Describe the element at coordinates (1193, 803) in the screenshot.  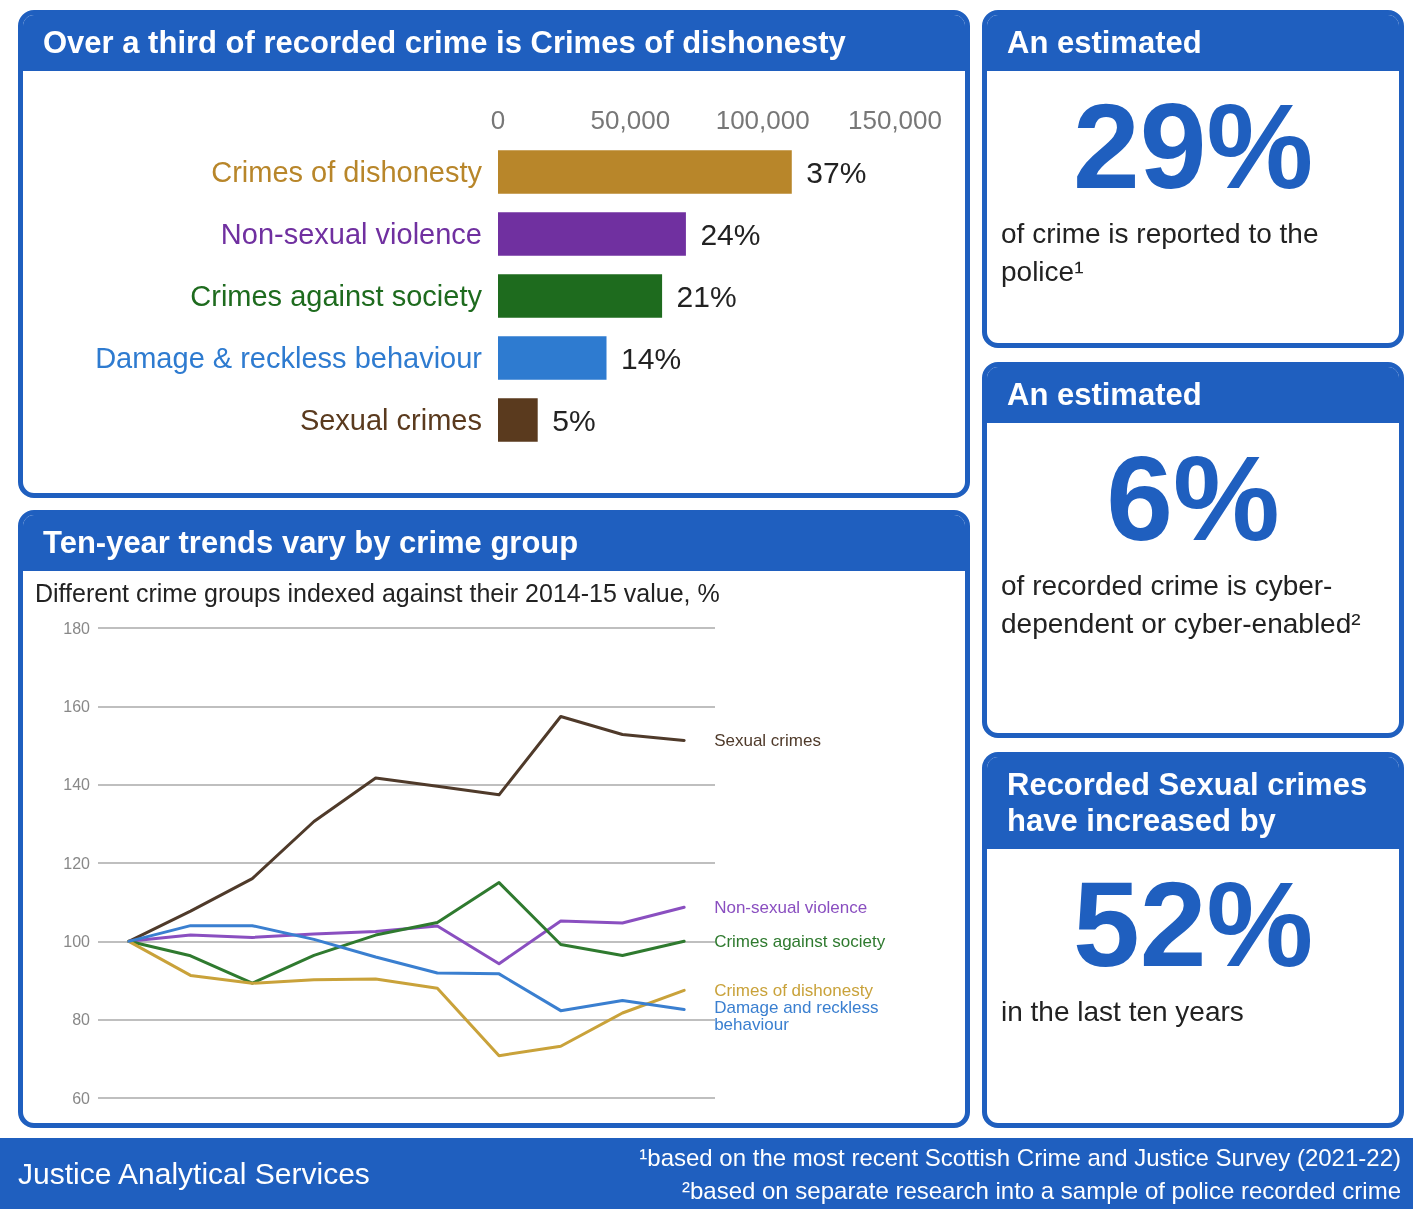
I see `text: Recorded Sexual crimes have increased by` at that location.